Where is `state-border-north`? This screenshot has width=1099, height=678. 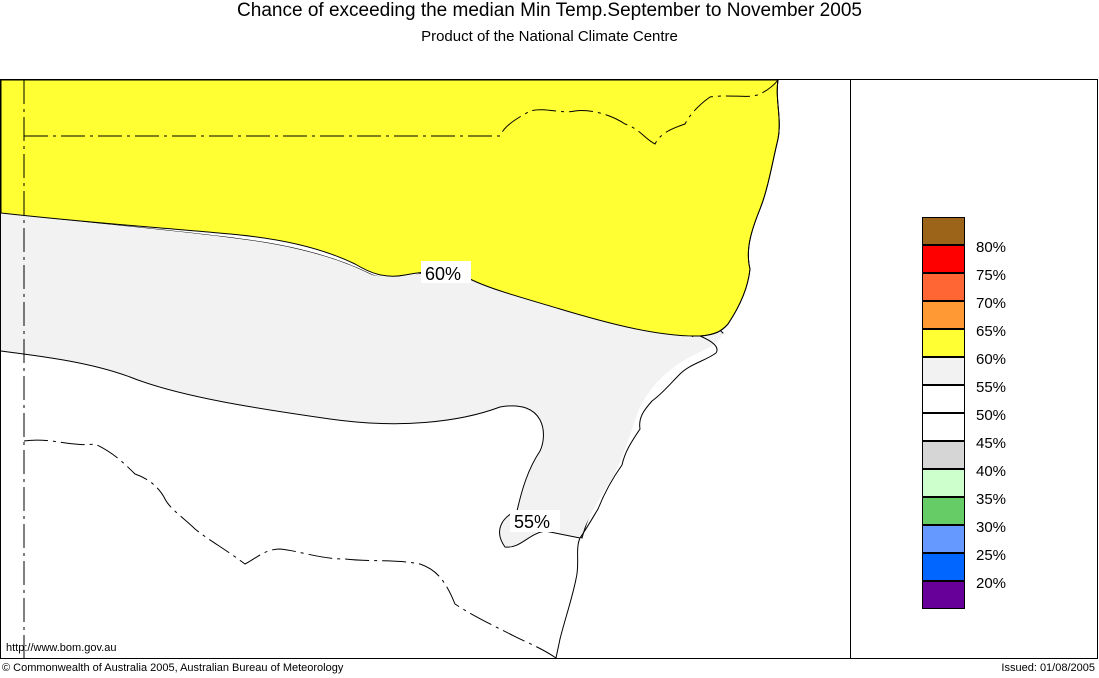 state-border-north is located at coordinates (401, 112).